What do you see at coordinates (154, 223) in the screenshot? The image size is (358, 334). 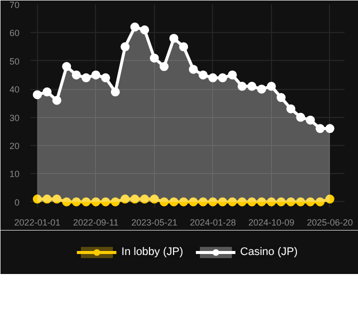 I see `x-tick-label: 2023-05-21` at bounding box center [154, 223].